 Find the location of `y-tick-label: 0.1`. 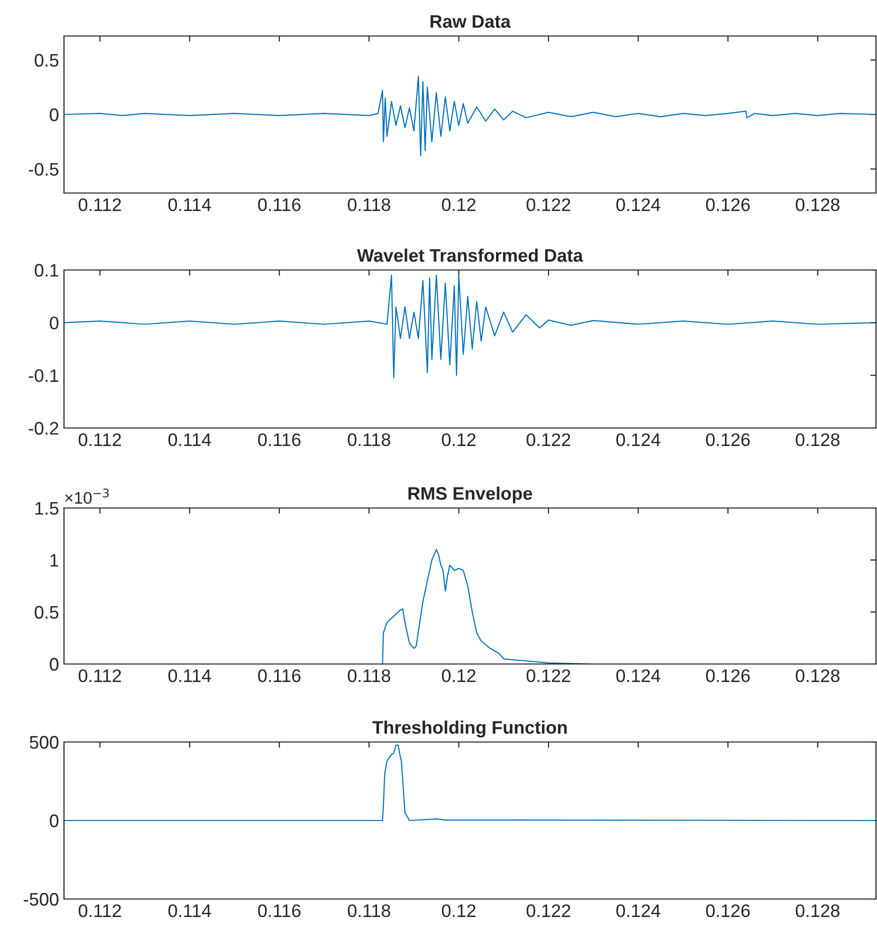

y-tick-label: 0.1 is located at coordinates (46, 270).